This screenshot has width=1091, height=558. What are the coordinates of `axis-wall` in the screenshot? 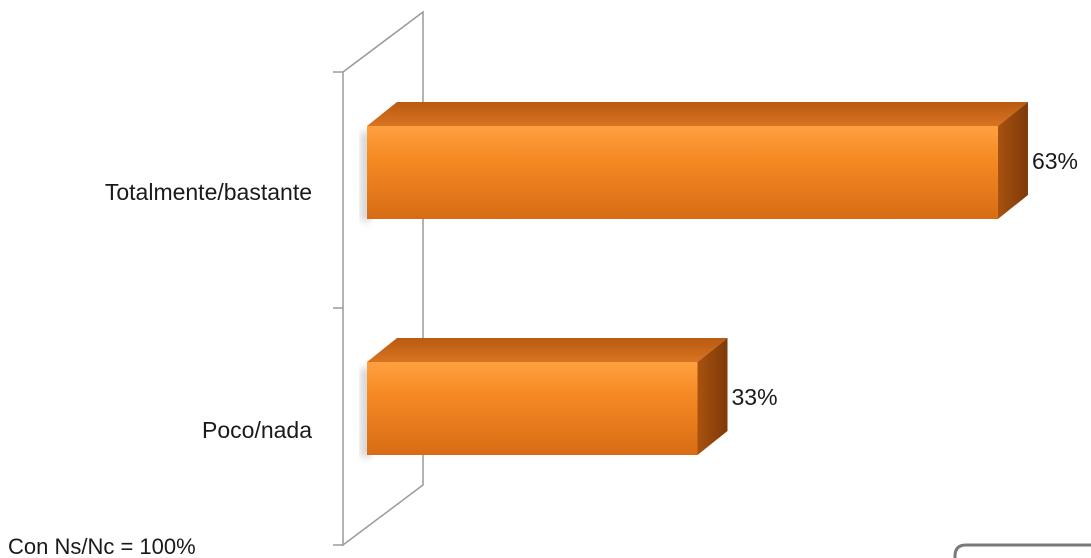 It's located at (378, 278).